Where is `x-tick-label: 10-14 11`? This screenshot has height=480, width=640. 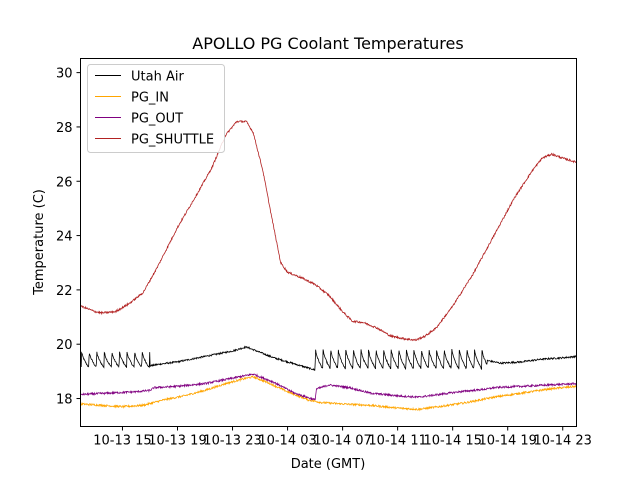 x-tick-label: 10-14 11 is located at coordinates (397, 441).